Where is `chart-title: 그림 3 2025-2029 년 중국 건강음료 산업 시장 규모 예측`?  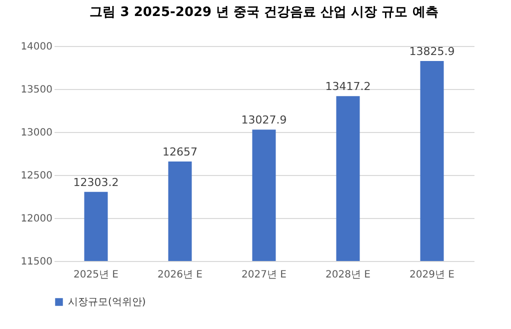
chart-title: 그림 3 2025-2029 년 중국 건강음료 산업 시장 규모 예측 is located at coordinates (264, 12).